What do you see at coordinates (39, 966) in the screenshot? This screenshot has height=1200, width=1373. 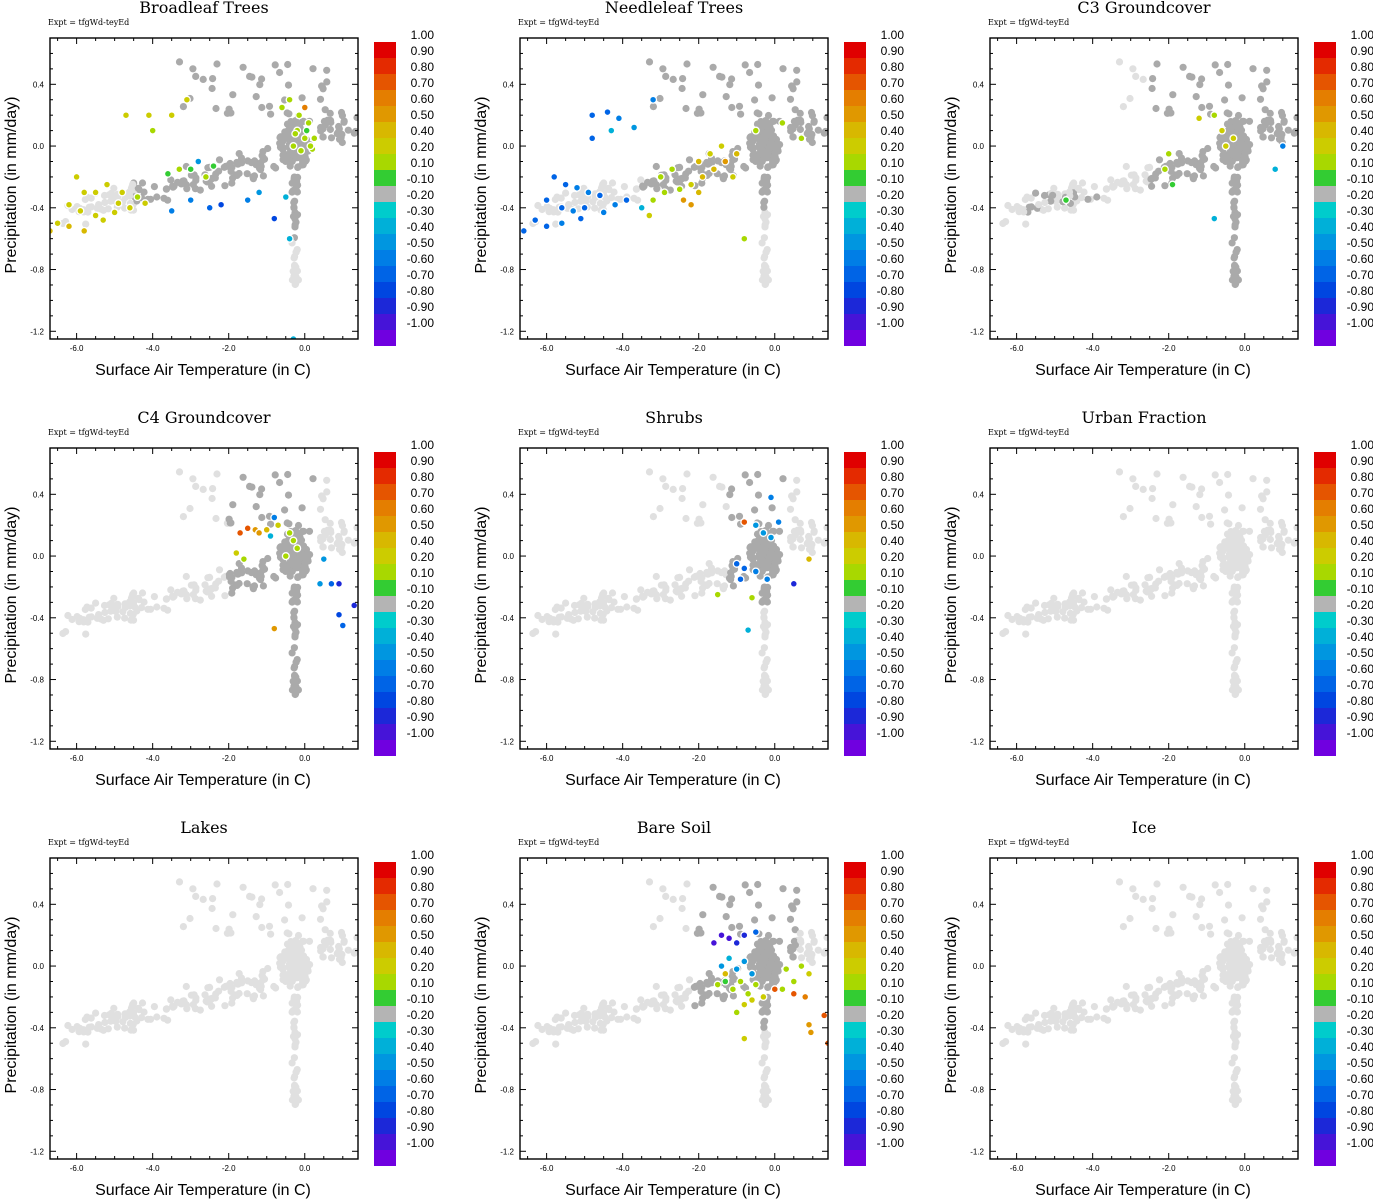 I see `y-tick-label: 0.0` at bounding box center [39, 966].